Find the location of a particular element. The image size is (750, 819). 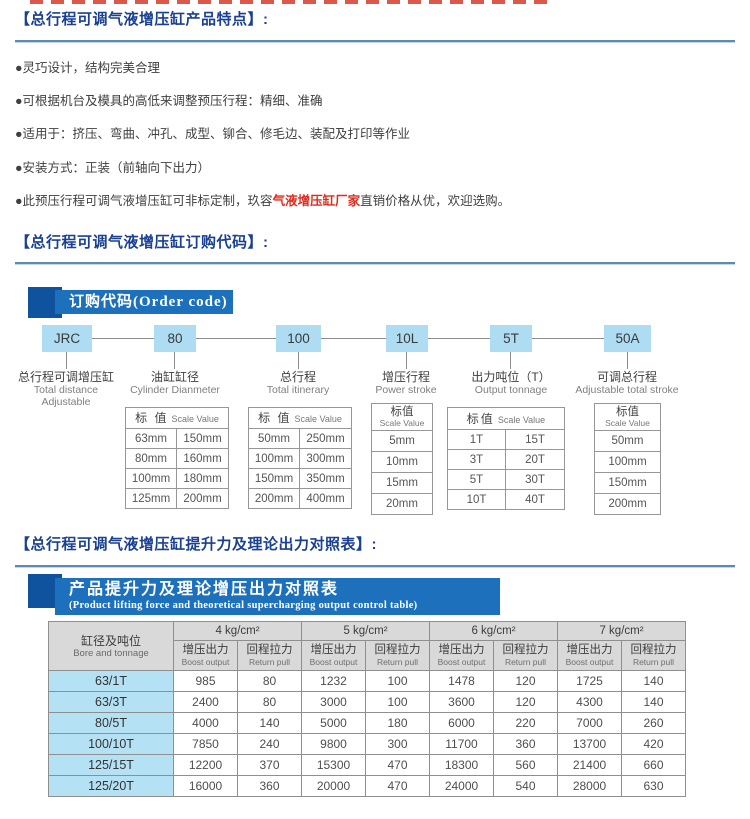

value-cell: 12200 is located at coordinates (205, 765).